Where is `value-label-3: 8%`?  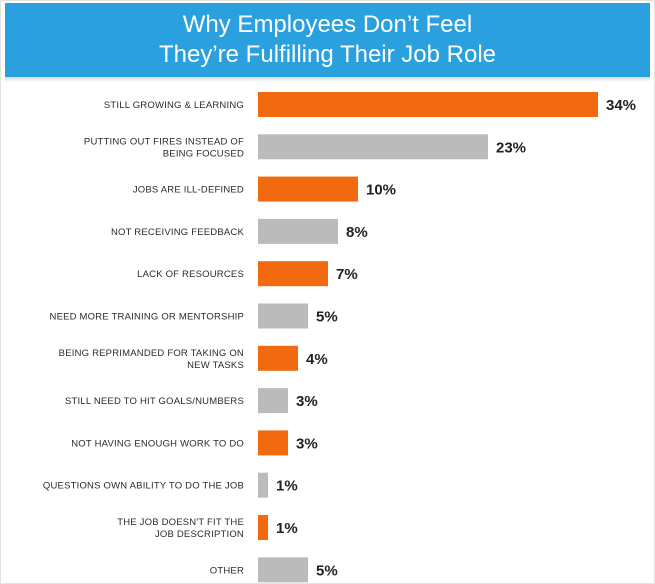 value-label-3: 8% is located at coordinates (357, 232).